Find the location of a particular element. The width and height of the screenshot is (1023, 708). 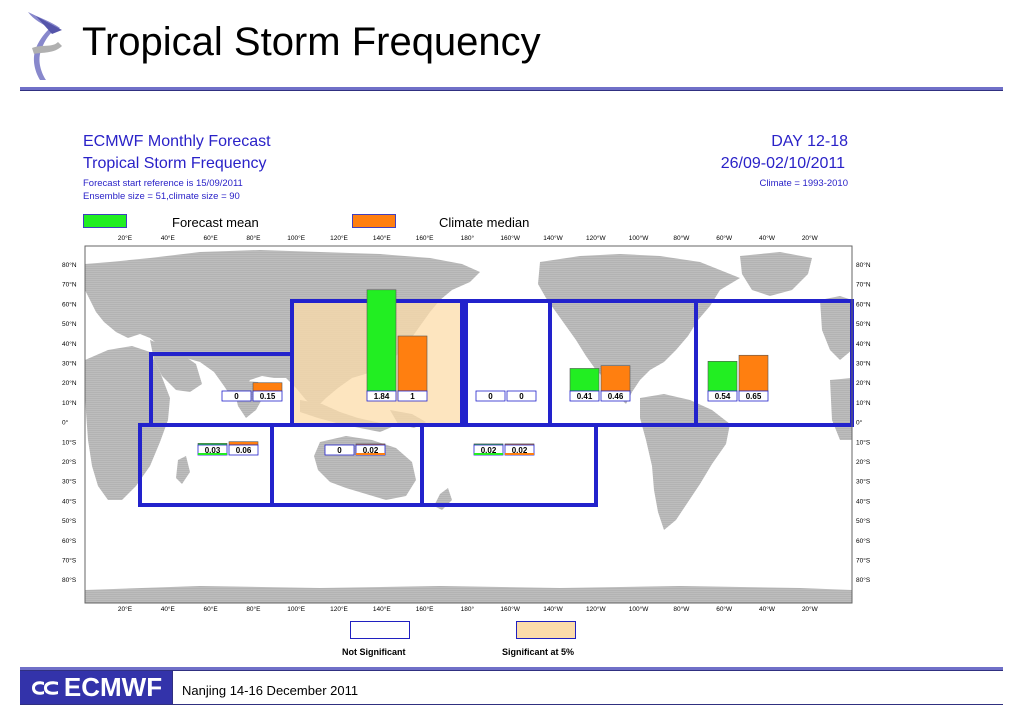

lon-label-top: 60°E is located at coordinates (211, 238).